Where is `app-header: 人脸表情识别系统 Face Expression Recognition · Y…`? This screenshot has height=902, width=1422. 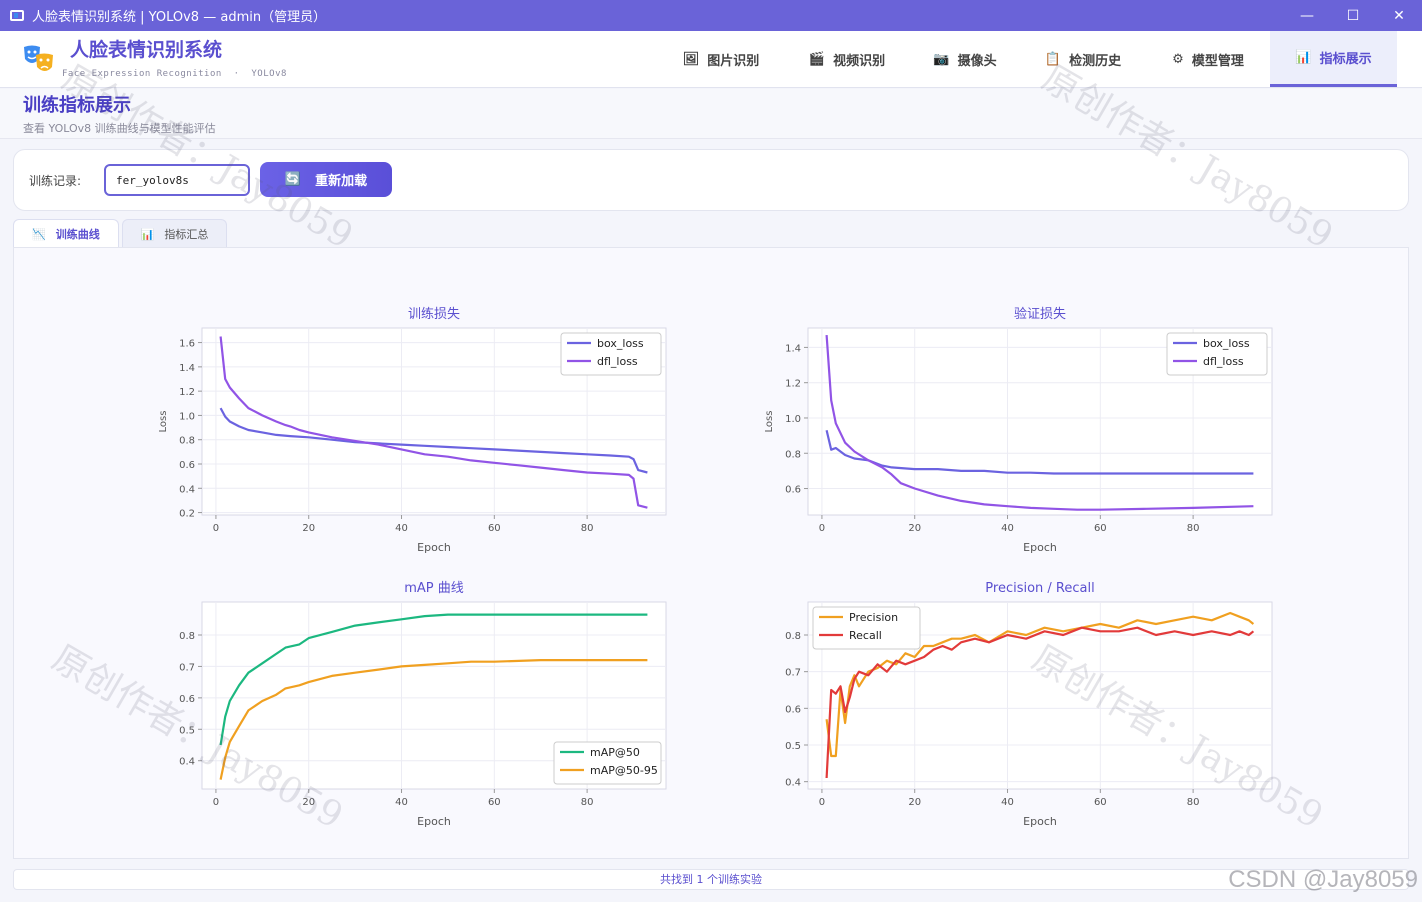 app-header: 人脸表情识别系统 Face Expression Recognition · Y… is located at coordinates (711, 59).